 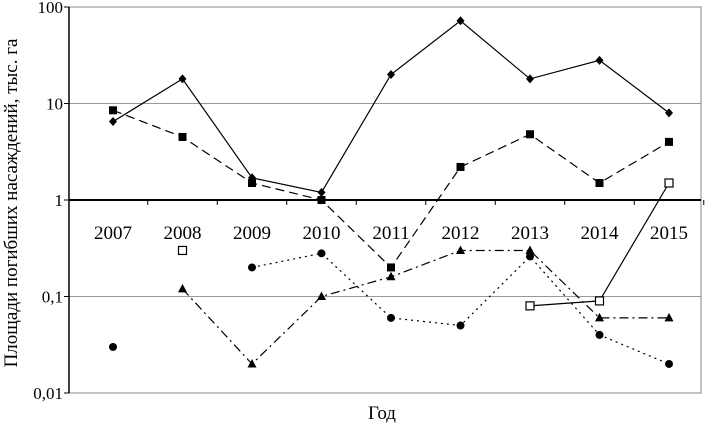 I want to click on x-category-label: 2012, so click(x=461, y=233).